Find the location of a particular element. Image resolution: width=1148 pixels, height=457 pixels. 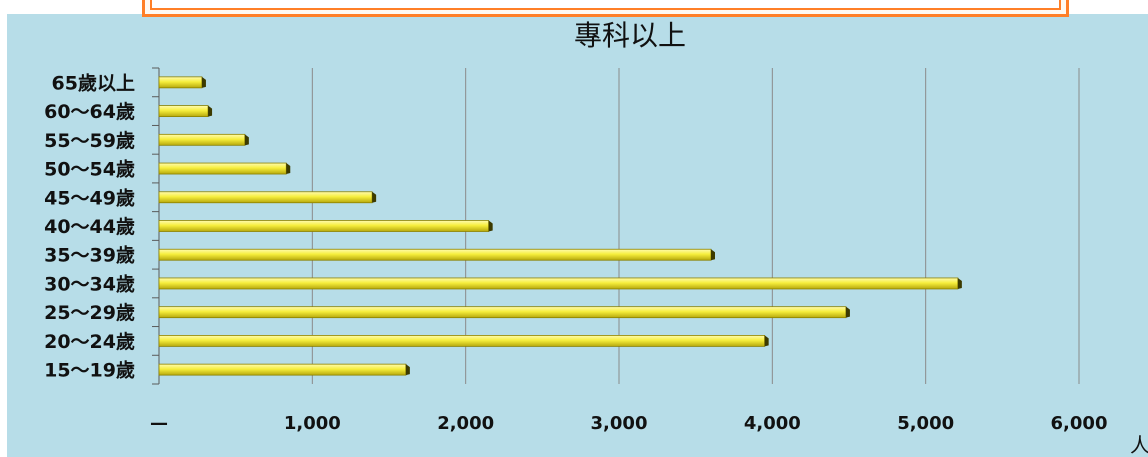

top-banner is located at coordinates (605, 8).